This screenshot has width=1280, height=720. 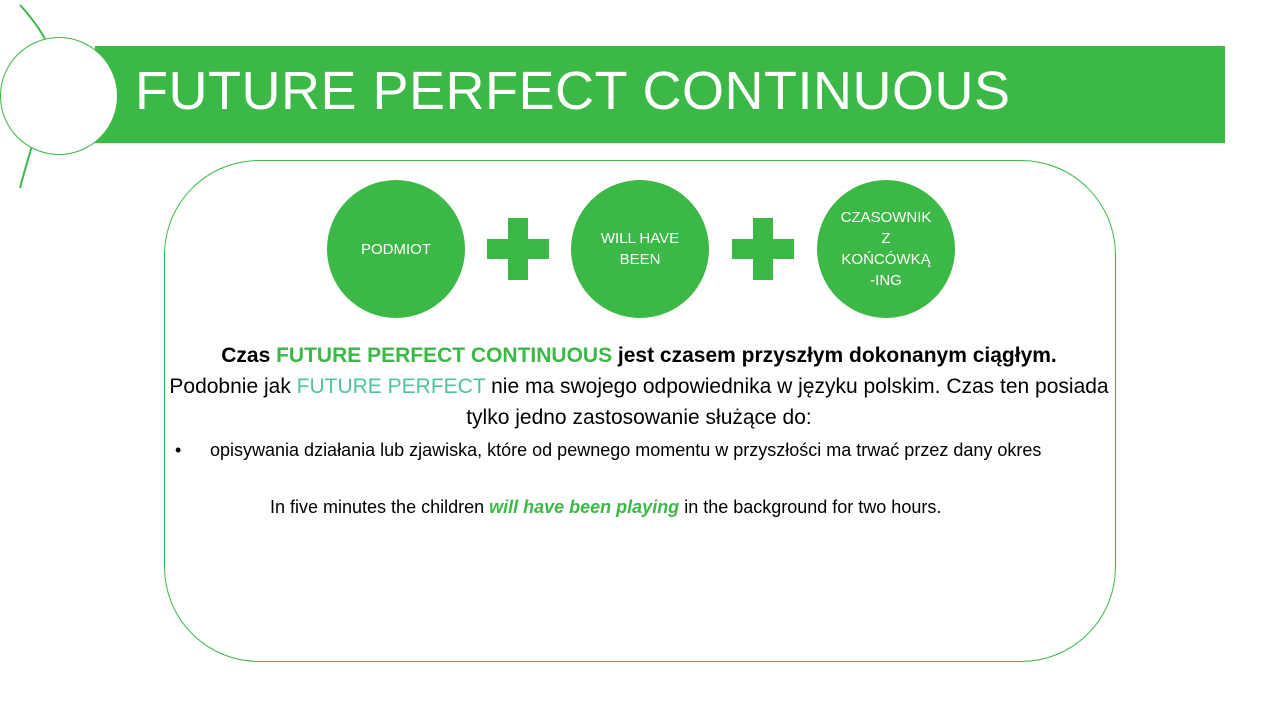 I want to click on example-after: in the background for two hours., so click(x=810, y=507).